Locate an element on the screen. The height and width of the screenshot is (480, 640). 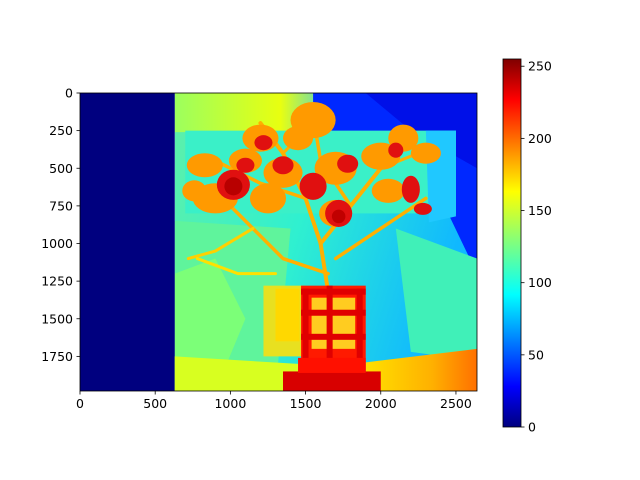
floor-right-region is located at coordinates (421, 369).